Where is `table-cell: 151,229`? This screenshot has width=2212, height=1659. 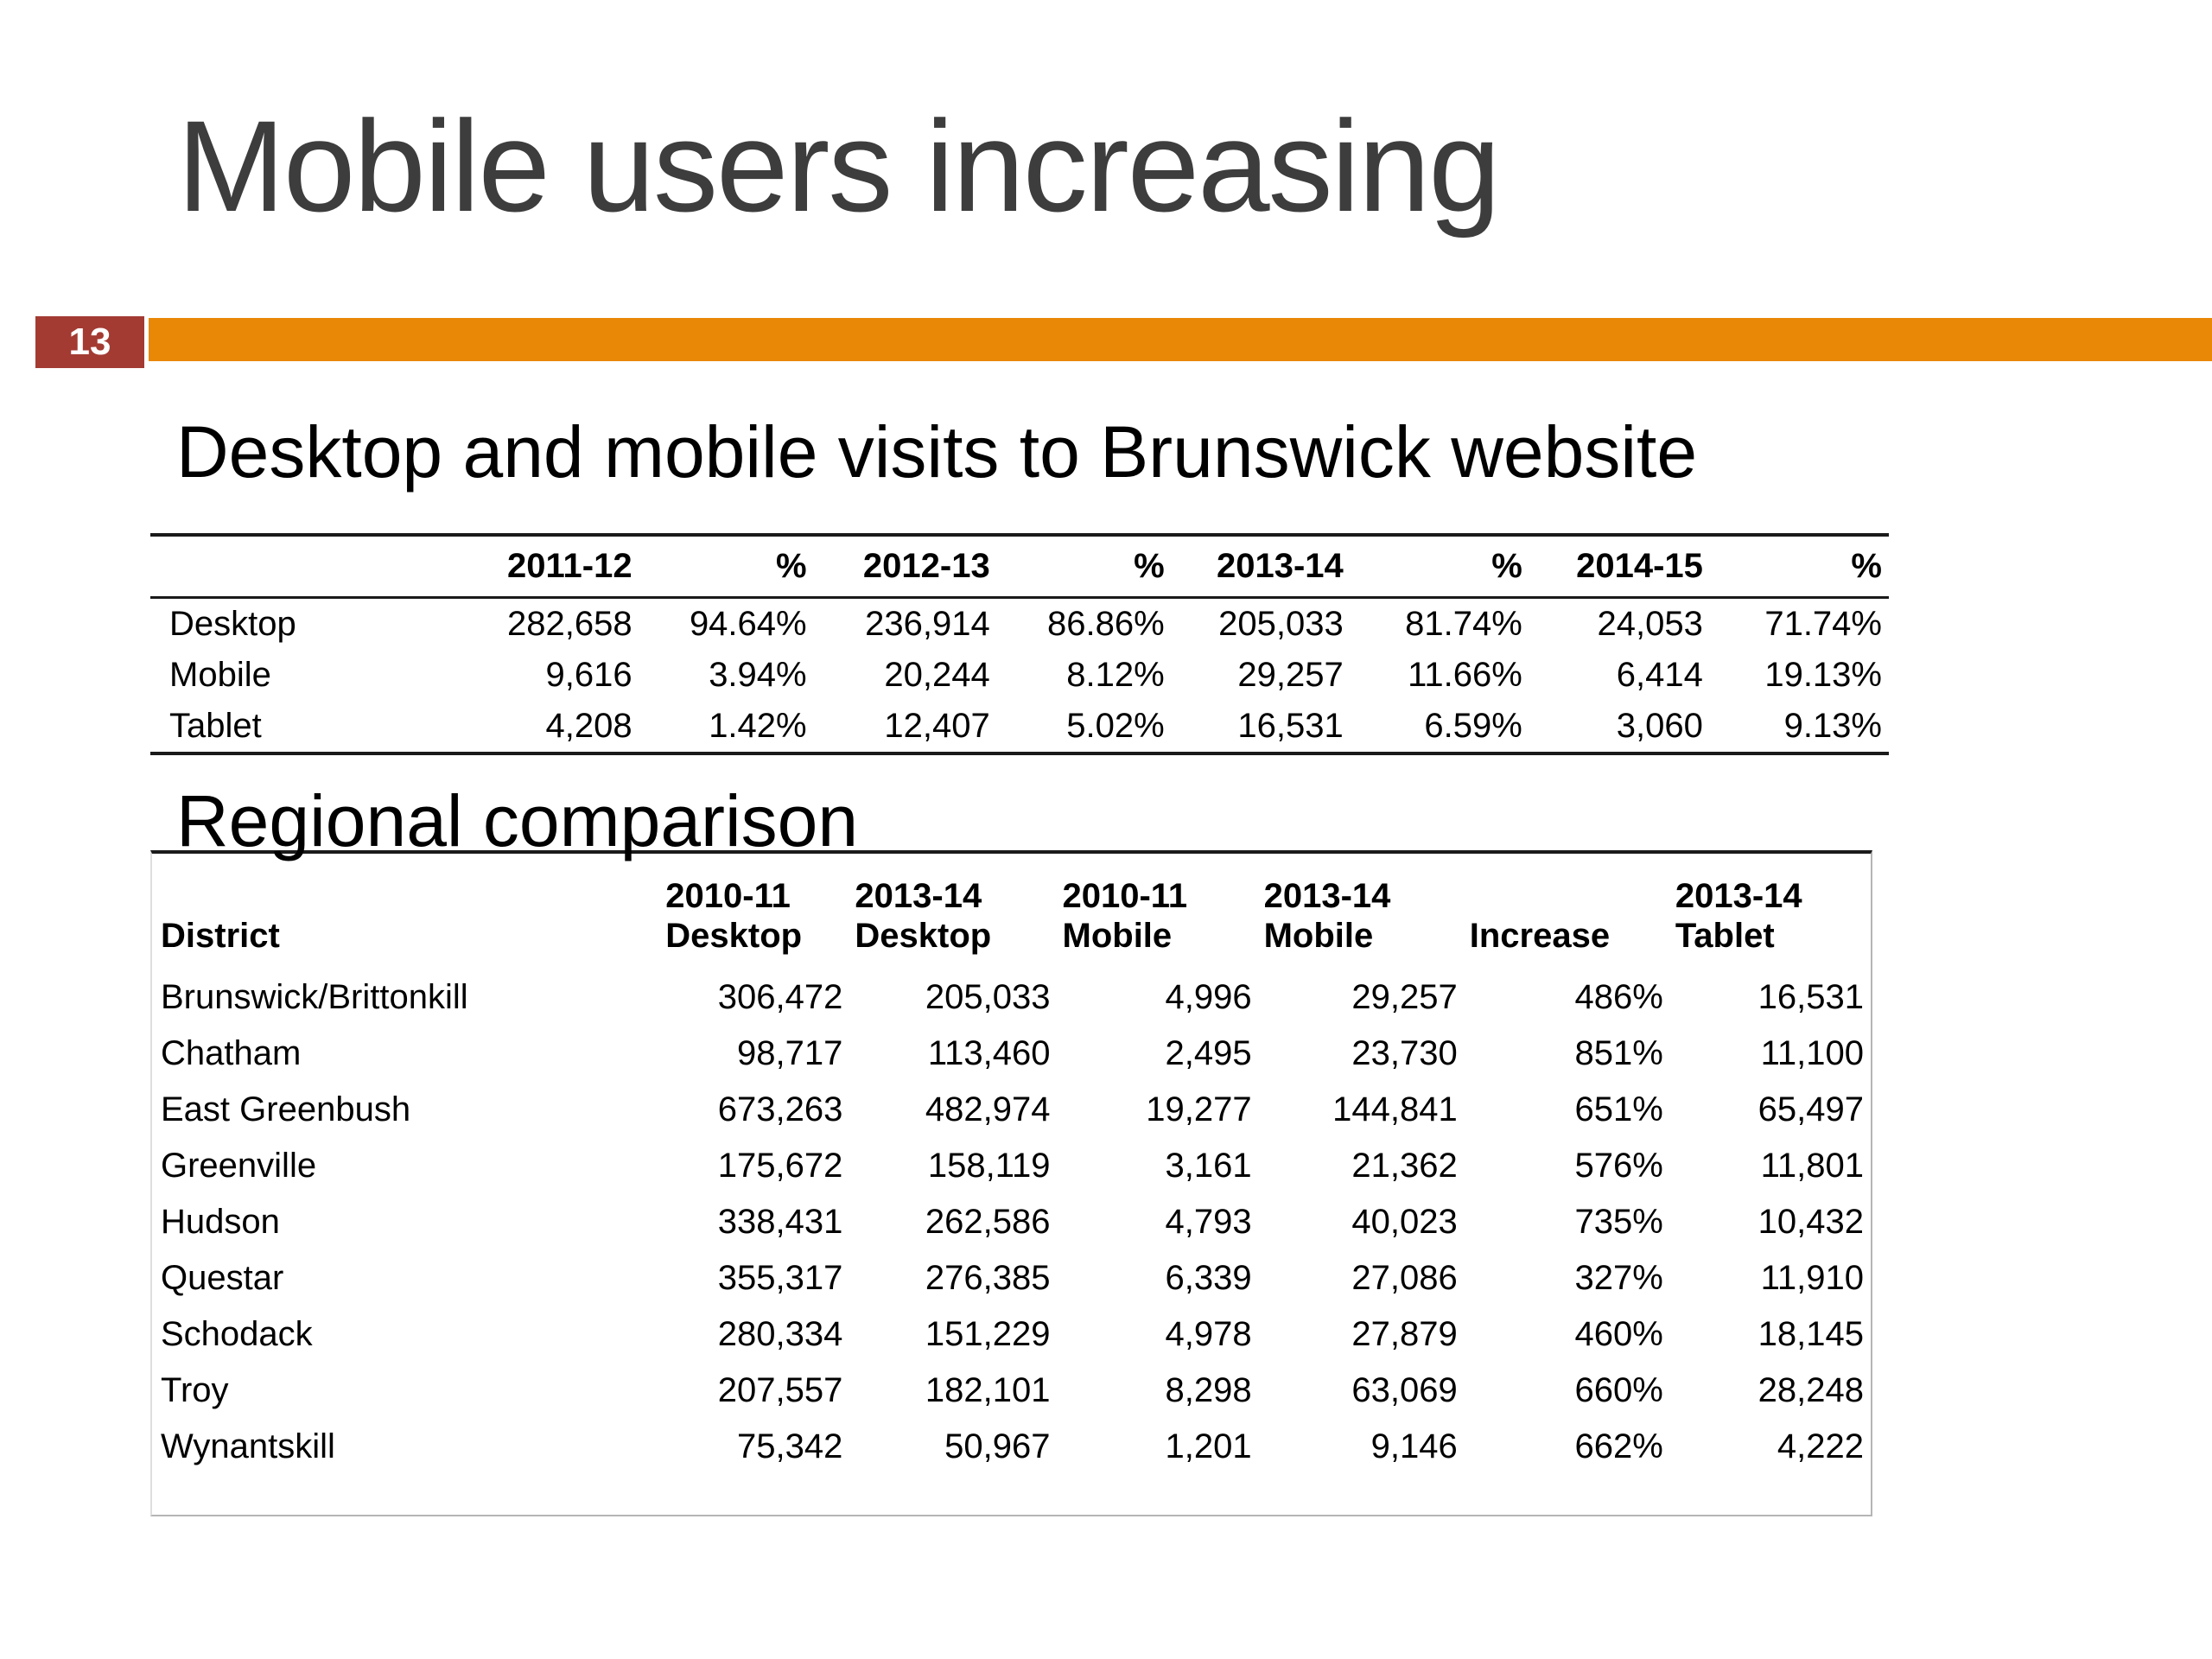 table-cell: 151,229 is located at coordinates (988, 1333).